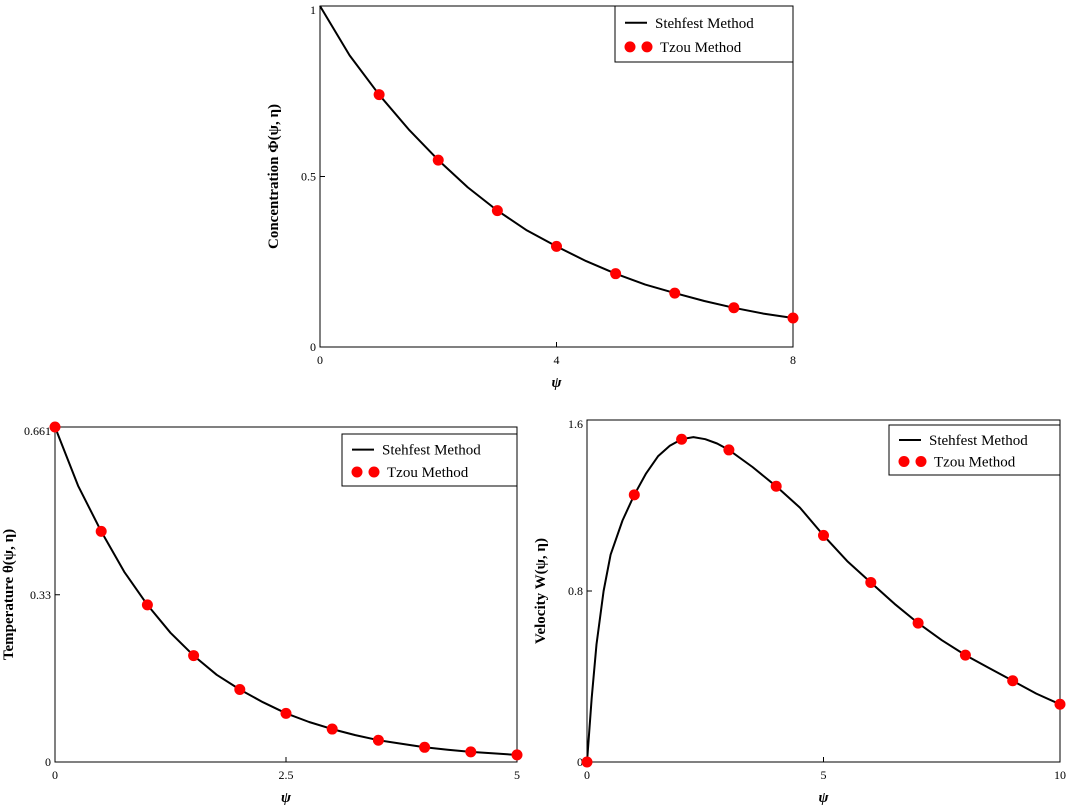  What do you see at coordinates (575, 591) in the screenshot?
I see `y-tick-label: 0.8` at bounding box center [575, 591].